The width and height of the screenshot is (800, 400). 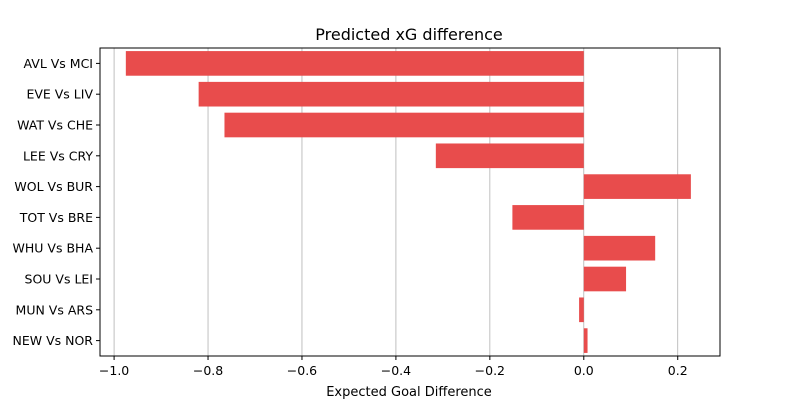 What do you see at coordinates (55, 309) in the screenshot?
I see `y-tick-label: MUN Vs ARS` at bounding box center [55, 309].